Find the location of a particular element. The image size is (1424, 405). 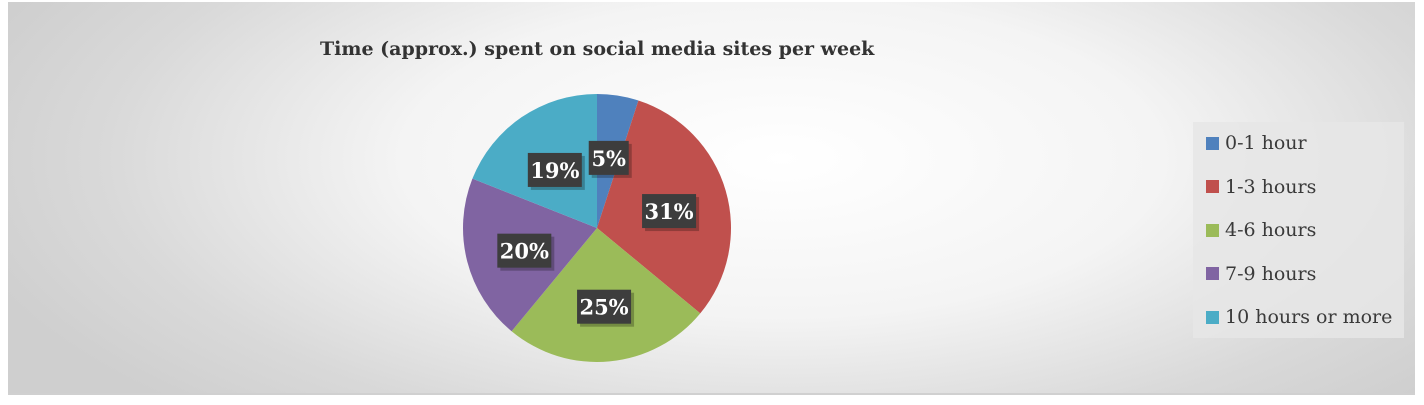

svg-text: 25% is located at coordinates (603, 307).